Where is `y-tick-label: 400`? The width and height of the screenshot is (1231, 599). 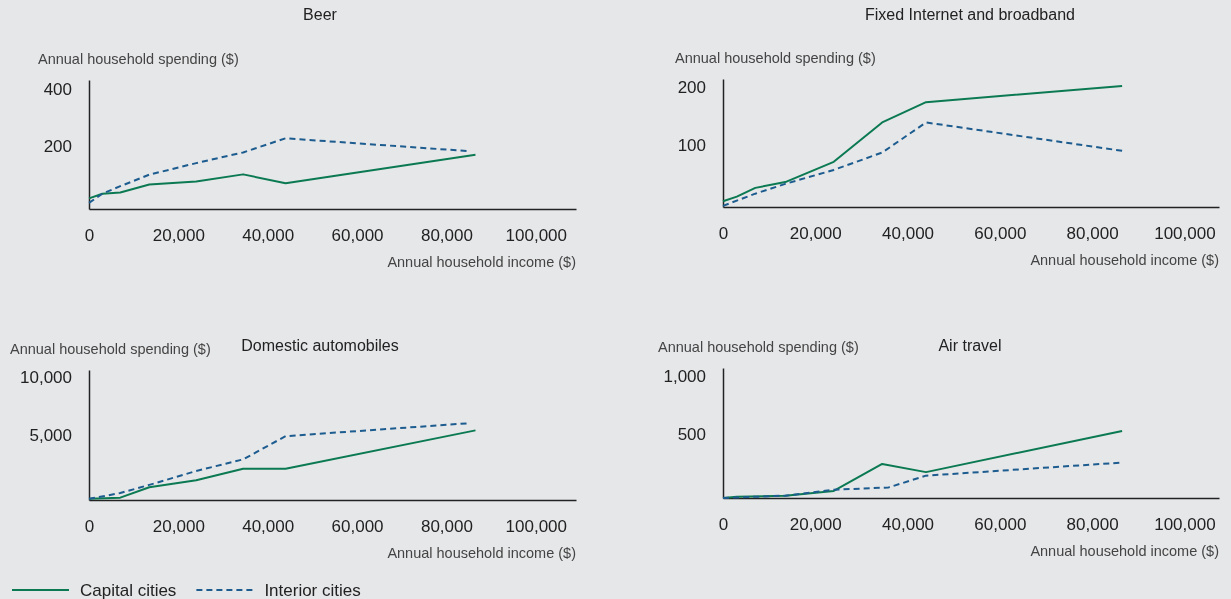 y-tick-label: 400 is located at coordinates (57, 89).